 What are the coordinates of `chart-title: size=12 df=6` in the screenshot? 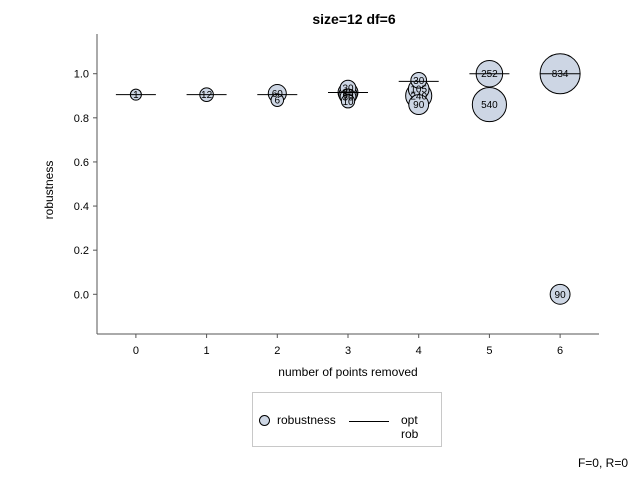 It's located at (353, 19).